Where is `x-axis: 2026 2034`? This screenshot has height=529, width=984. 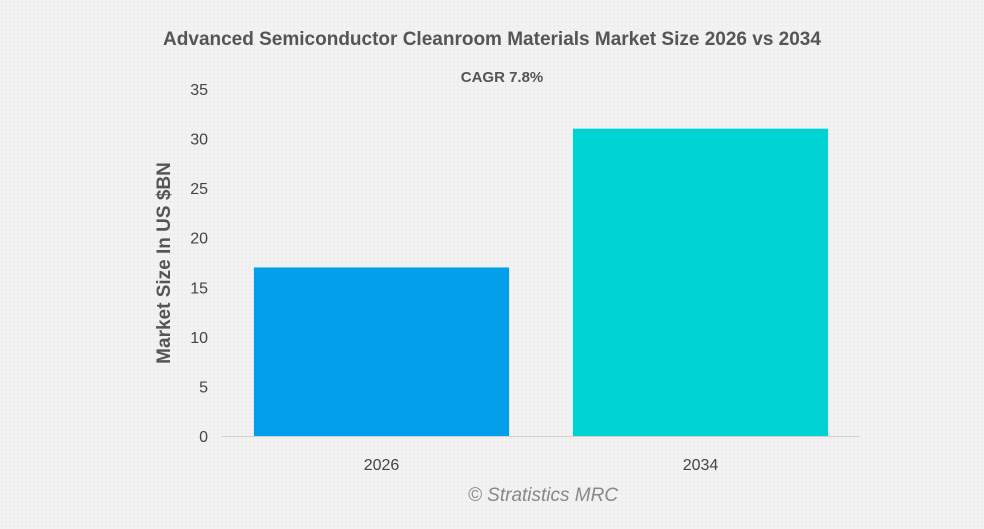
x-axis: 2026 2034 is located at coordinates (541, 465).